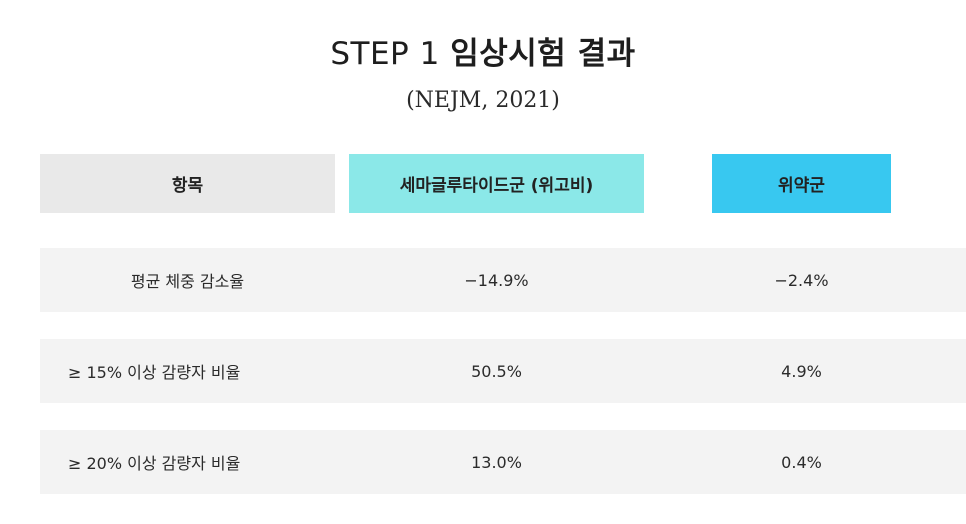 The image size is (966, 524). I want to click on table-row: ≥ 20% 이상 감량자 비율 13.0% 0.4%, so click(503, 462).